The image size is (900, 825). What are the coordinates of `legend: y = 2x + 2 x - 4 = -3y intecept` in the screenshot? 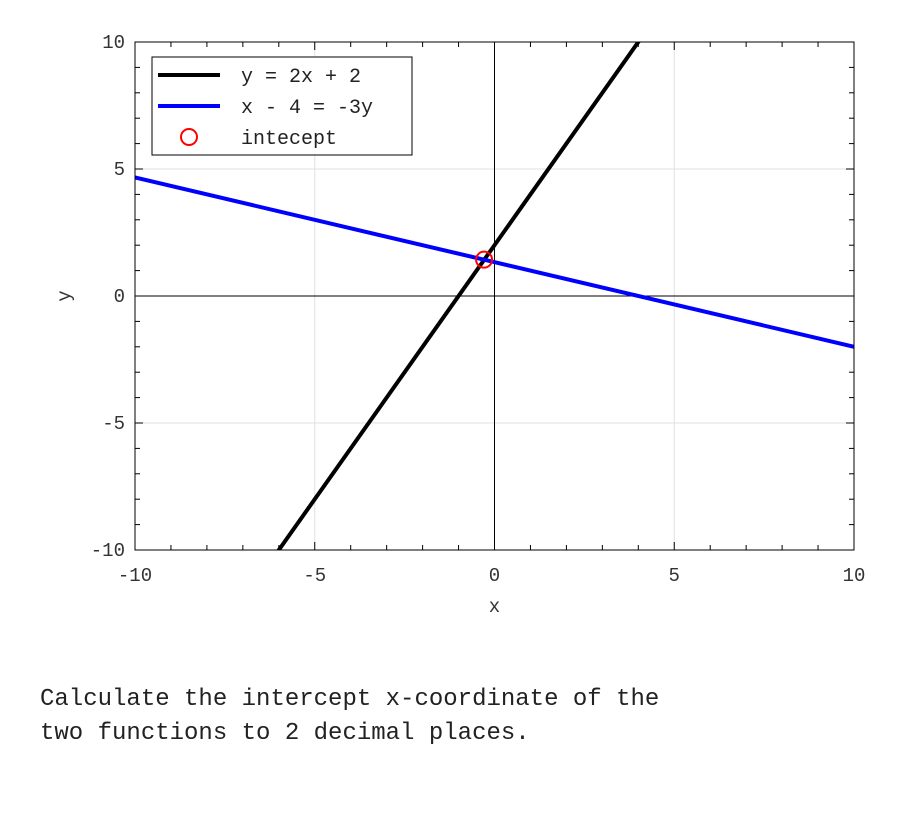 It's located at (282, 106).